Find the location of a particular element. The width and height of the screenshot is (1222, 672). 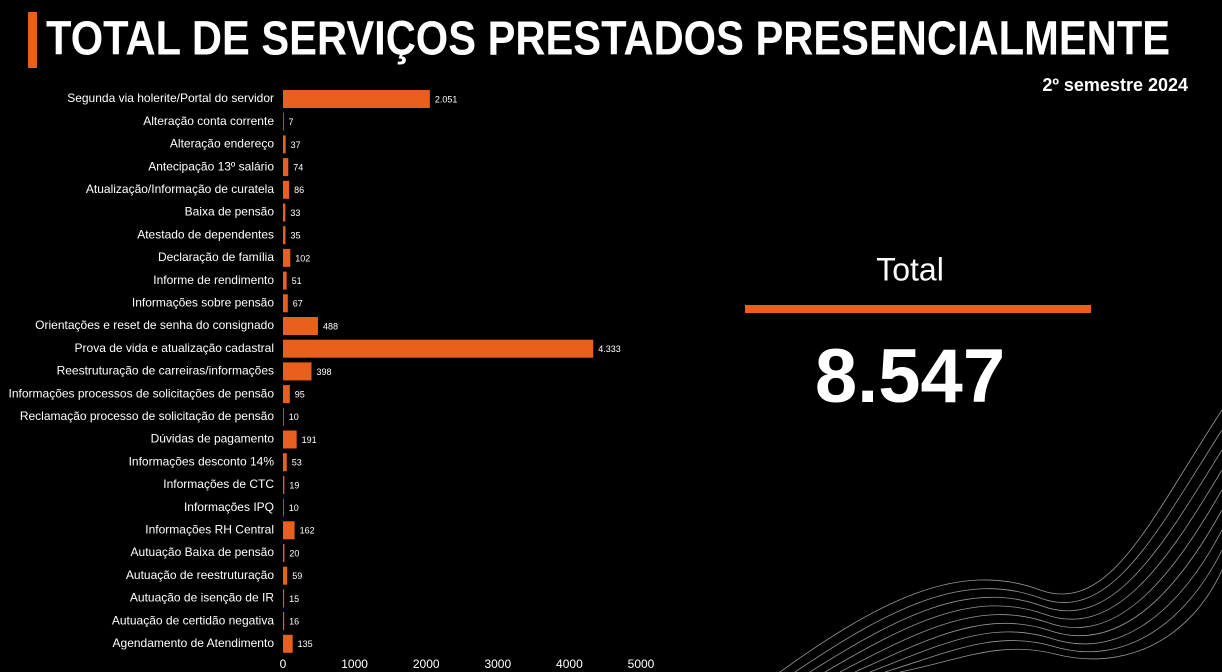

x-tick-label: 3000 is located at coordinates (497, 664).